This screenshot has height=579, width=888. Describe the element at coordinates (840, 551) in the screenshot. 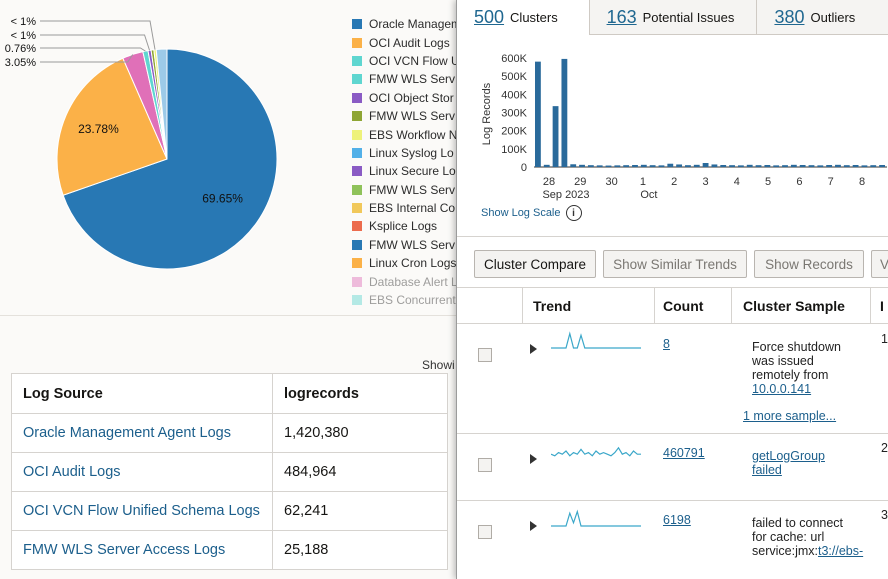

I see `sample-url-link: t3://ebs-` at that location.